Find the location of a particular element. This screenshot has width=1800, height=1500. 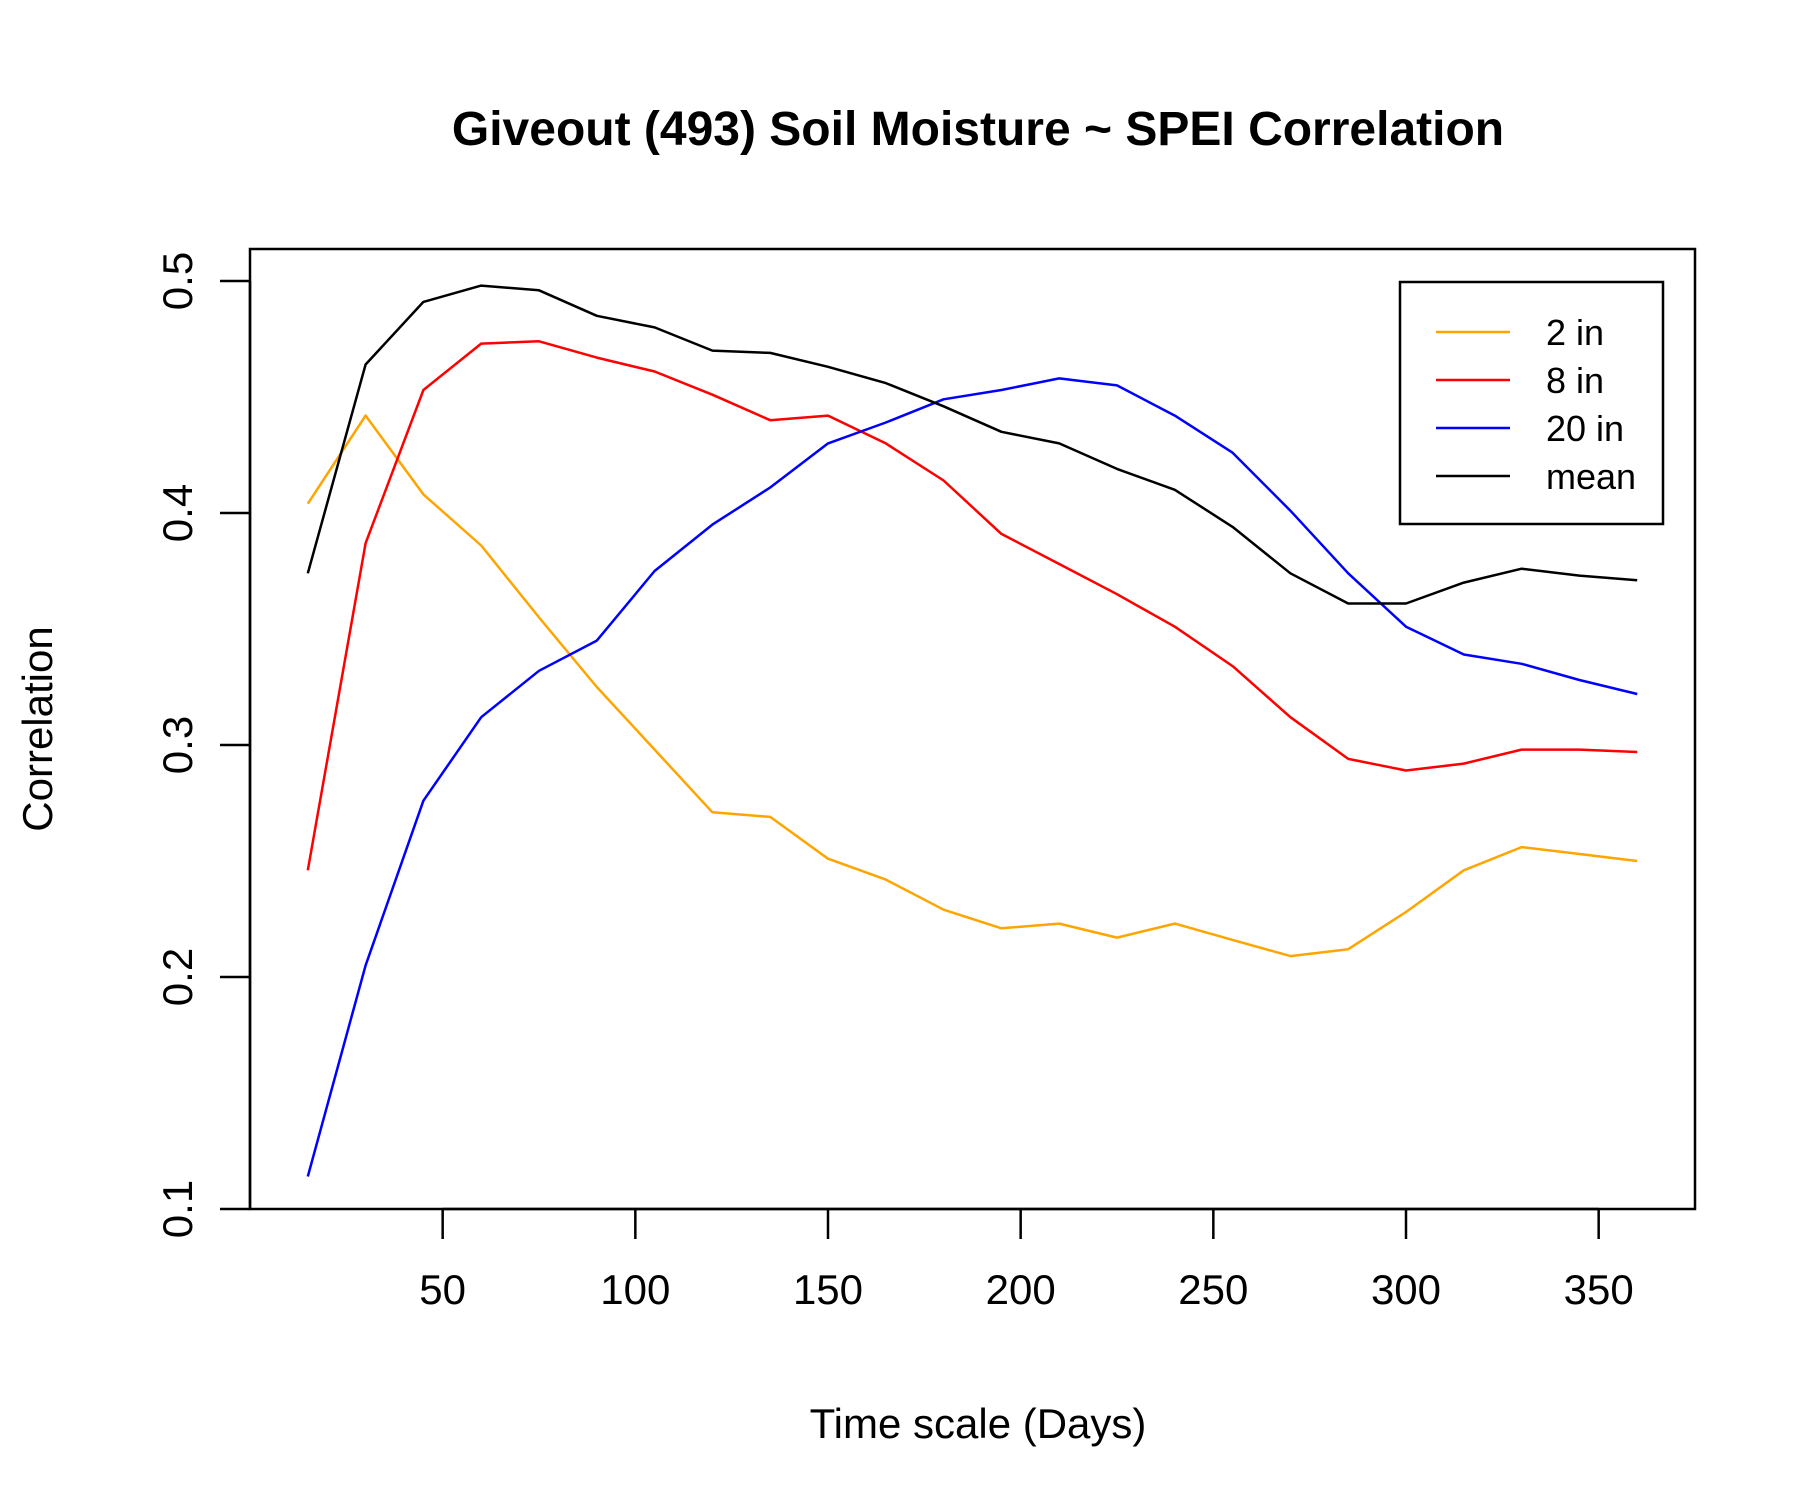

x-tick-label: 150 is located at coordinates (828, 1289).